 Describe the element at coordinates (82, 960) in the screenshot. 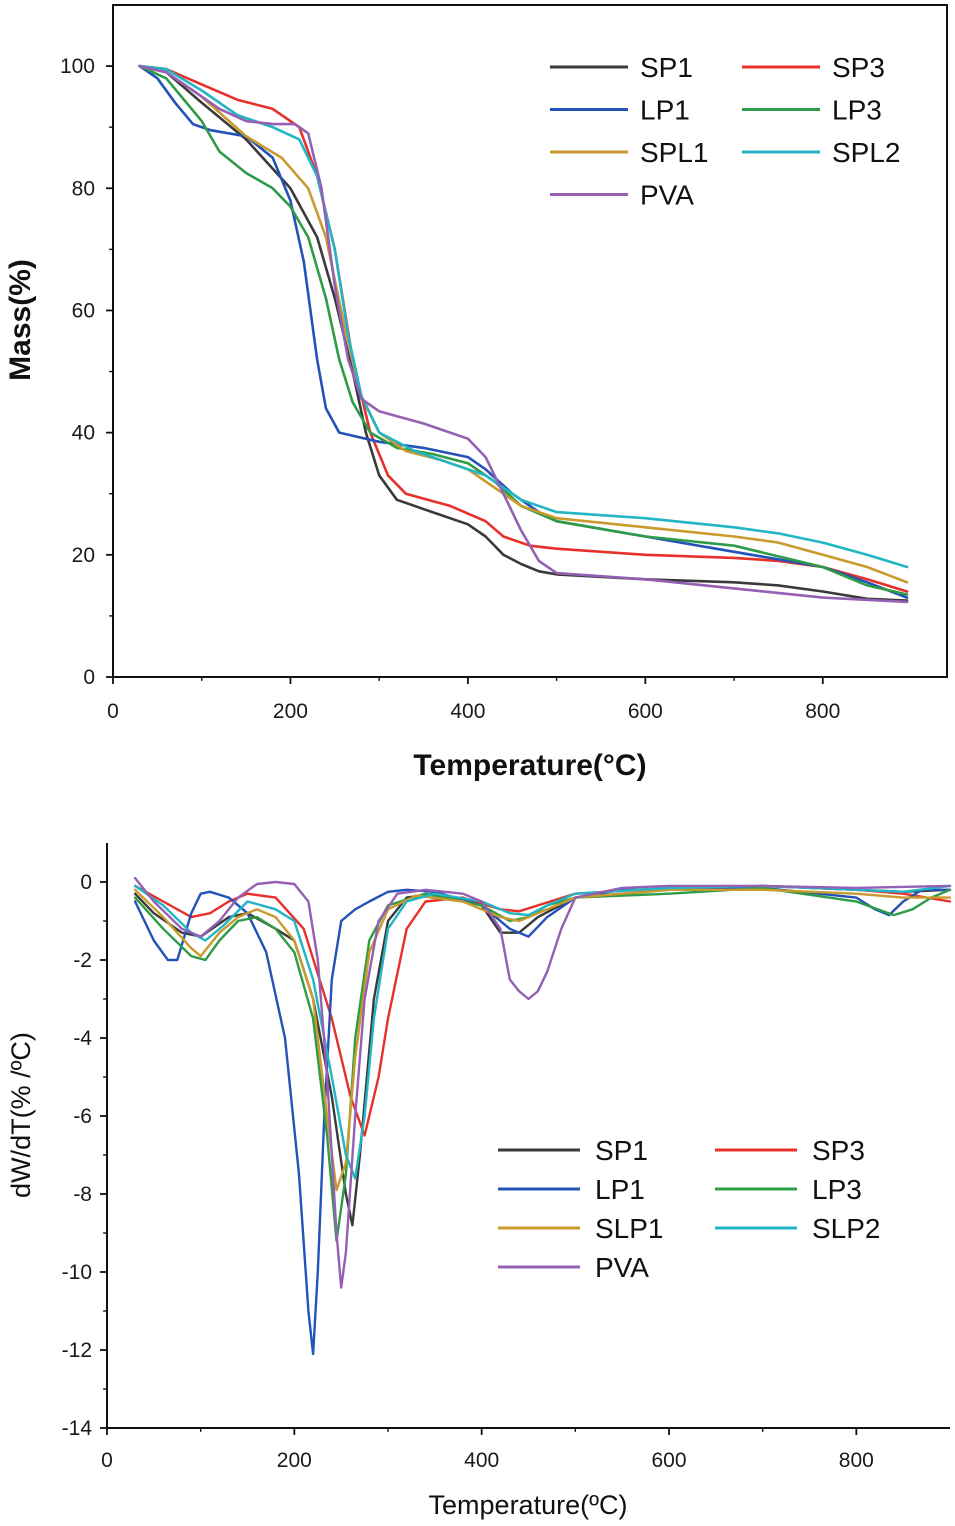

I see `y-tick-label: -2` at that location.